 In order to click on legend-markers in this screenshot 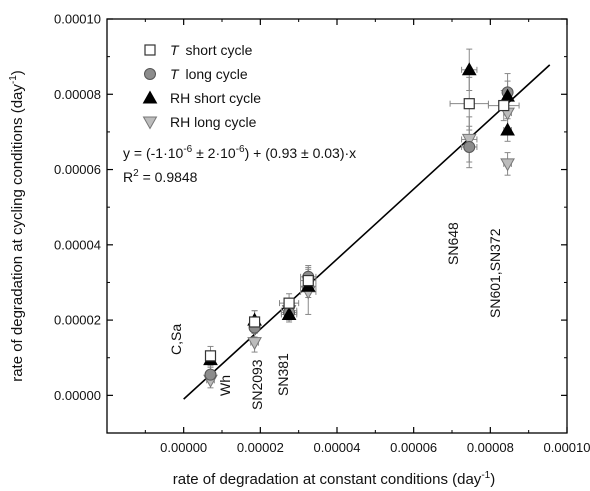, I will do `click(150, 87)`.